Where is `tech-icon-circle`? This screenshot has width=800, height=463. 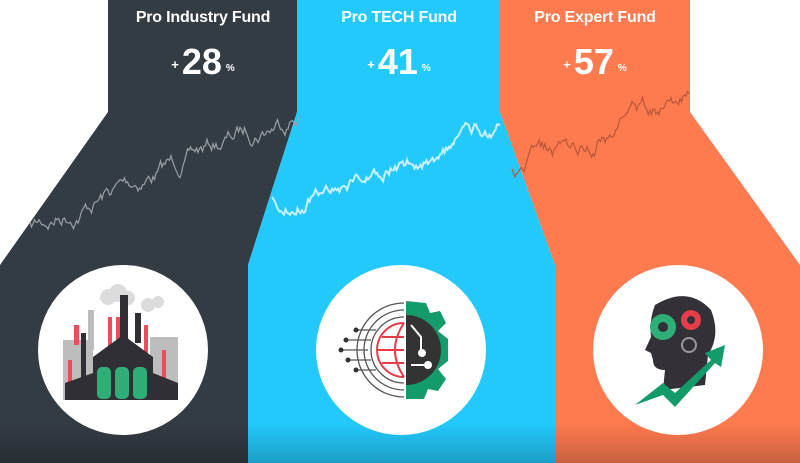
tech-icon-circle is located at coordinates (401, 350).